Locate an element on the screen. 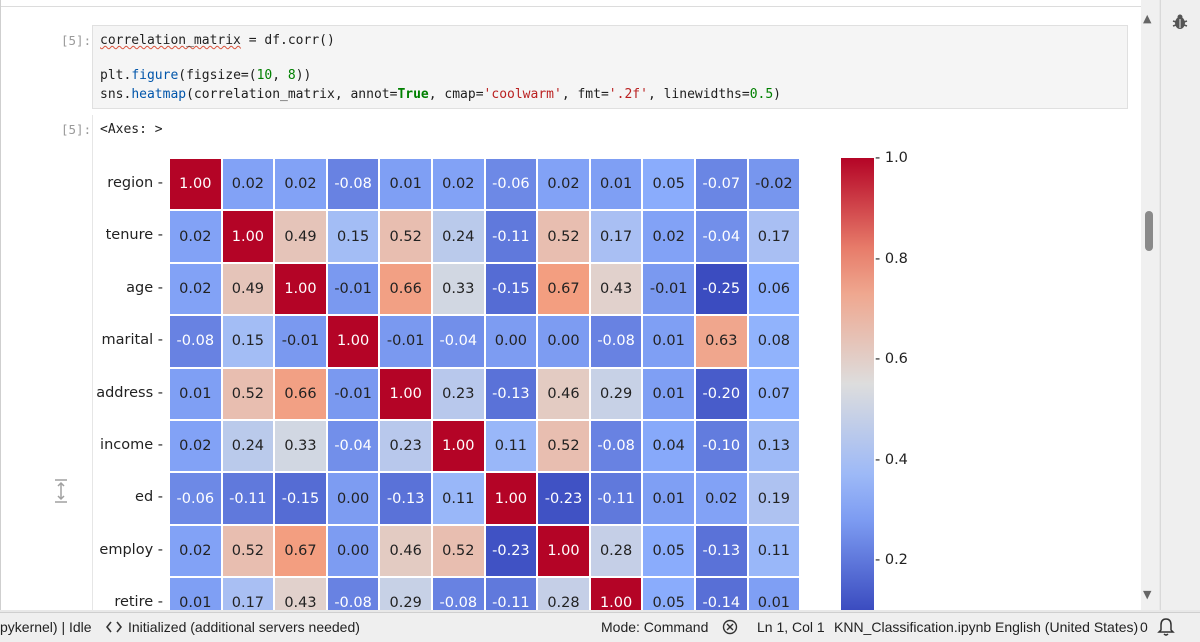 The height and width of the screenshot is (642, 1200). heatmap-cell: -0.10 is located at coordinates (721, 446).